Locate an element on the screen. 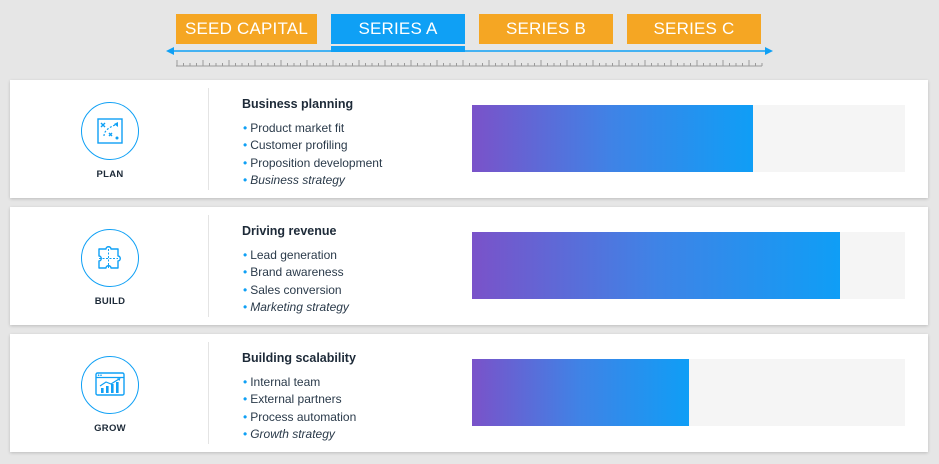  list-item: • Proposition development is located at coordinates (313, 162).